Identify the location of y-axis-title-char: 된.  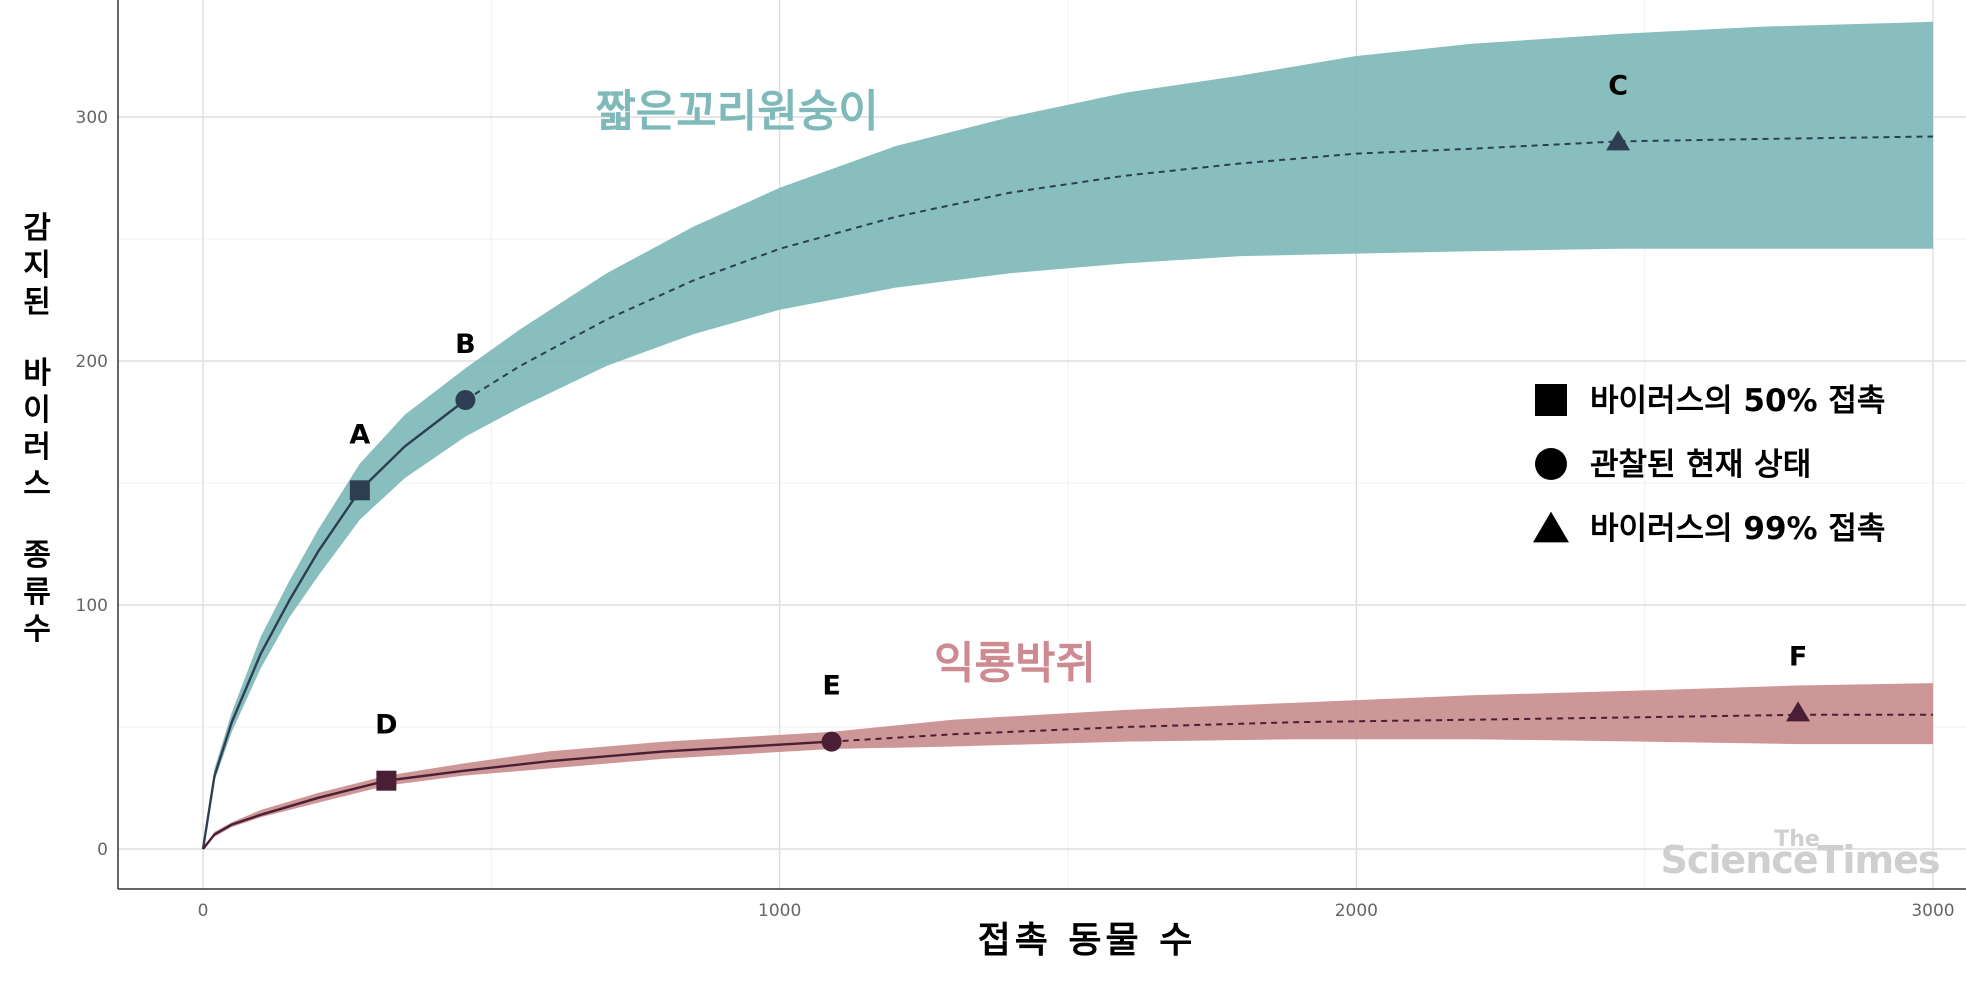
(37, 302).